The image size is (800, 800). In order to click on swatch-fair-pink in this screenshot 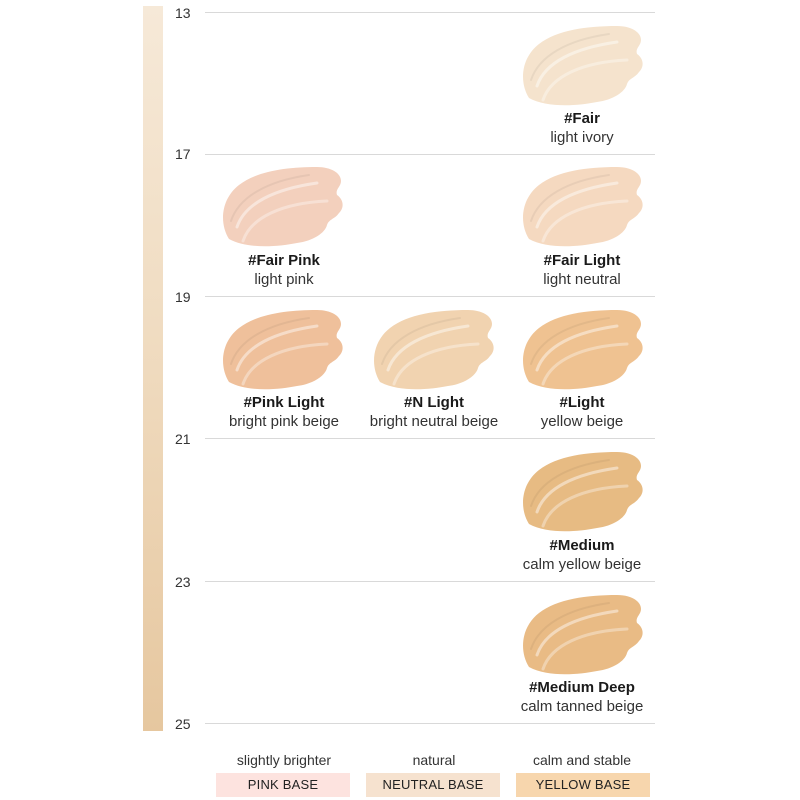, I will do `click(283, 206)`.